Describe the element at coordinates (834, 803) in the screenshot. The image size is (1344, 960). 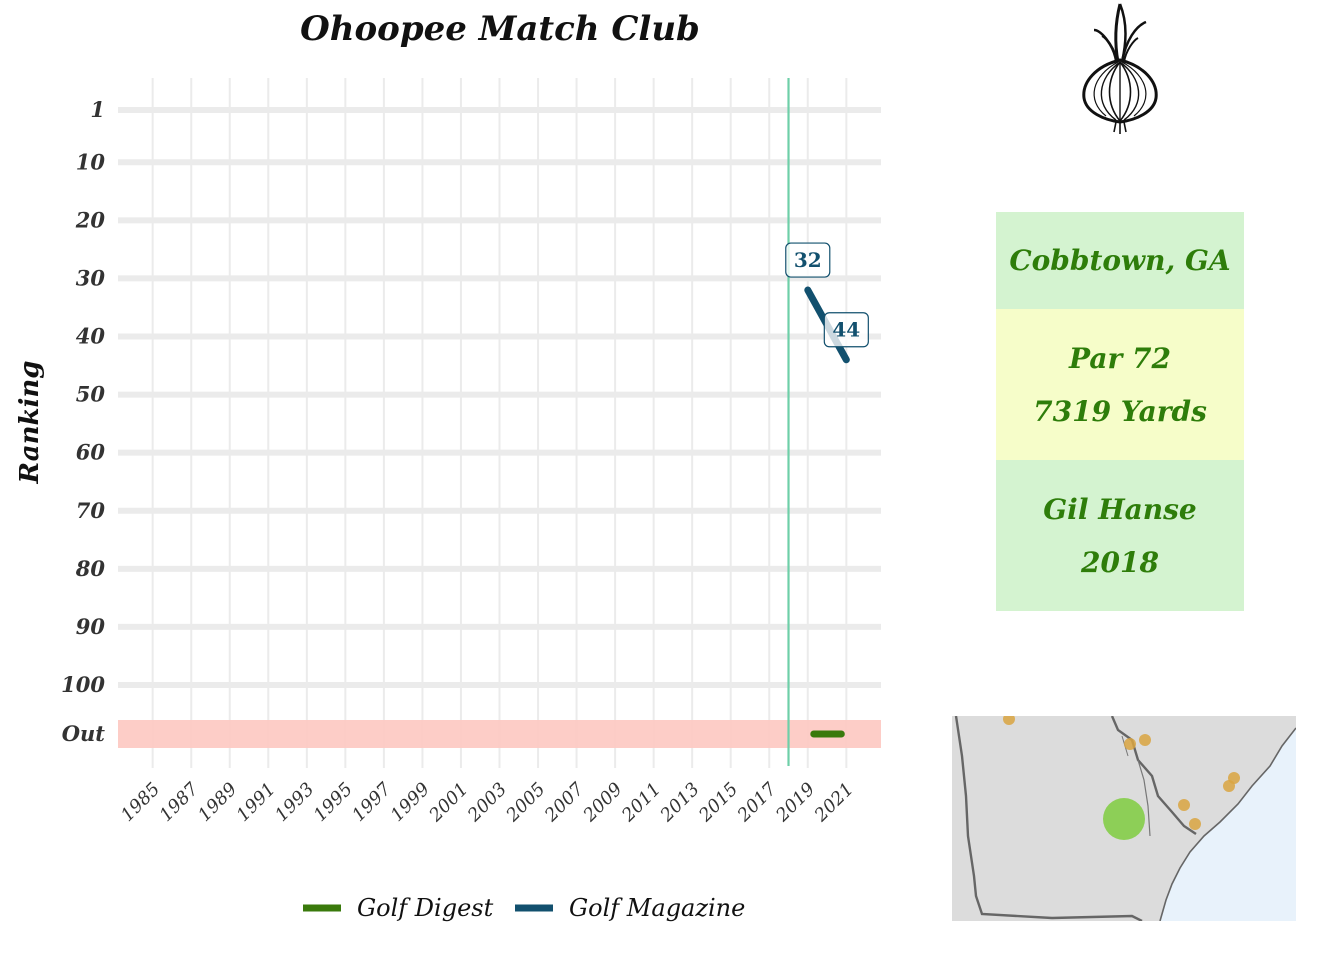
I see `x-tick-label: 2021` at that location.